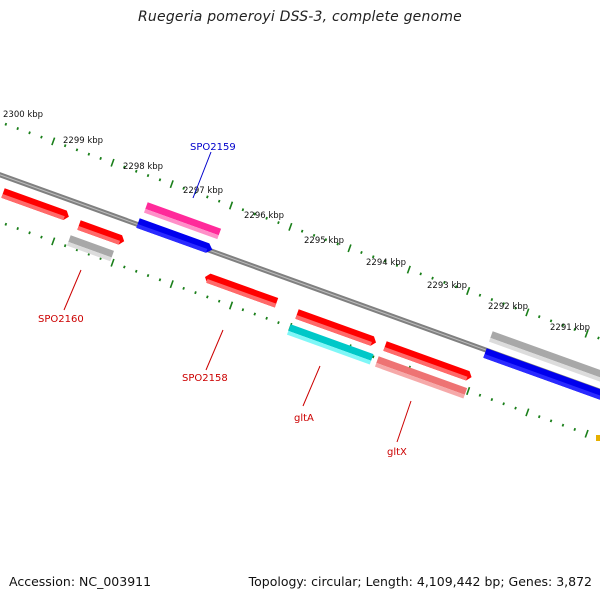 The height and width of the screenshot is (600, 600). I want to click on ruler-label-2293: 2293 kbp, so click(447, 286).